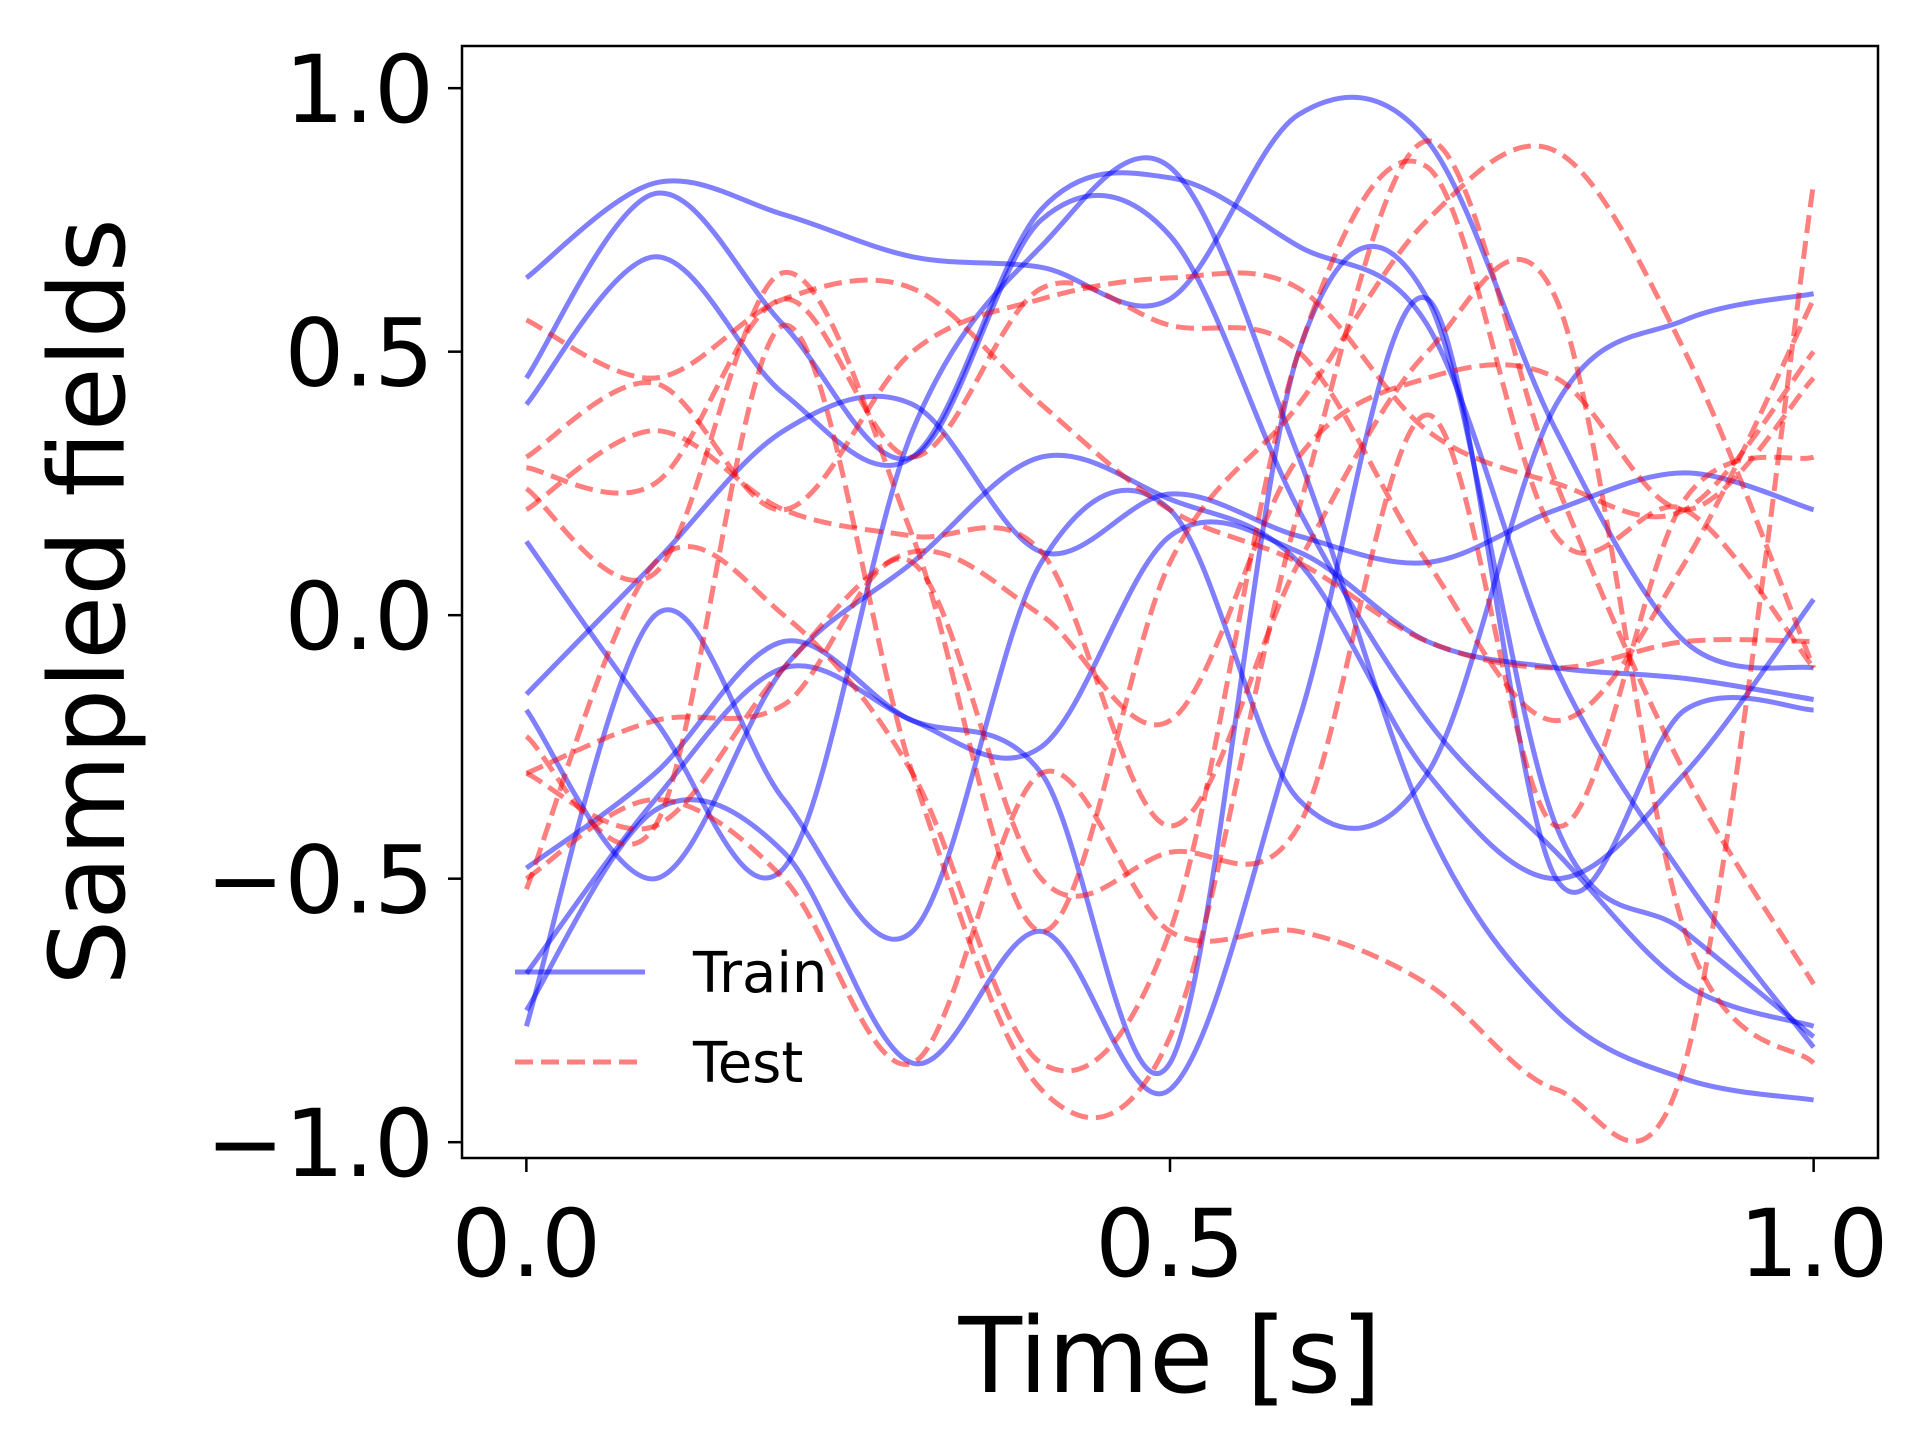 The height and width of the screenshot is (1440, 1920). Describe the element at coordinates (1170, 1356) in the screenshot. I see `x-axis-label: Time [s]` at that location.